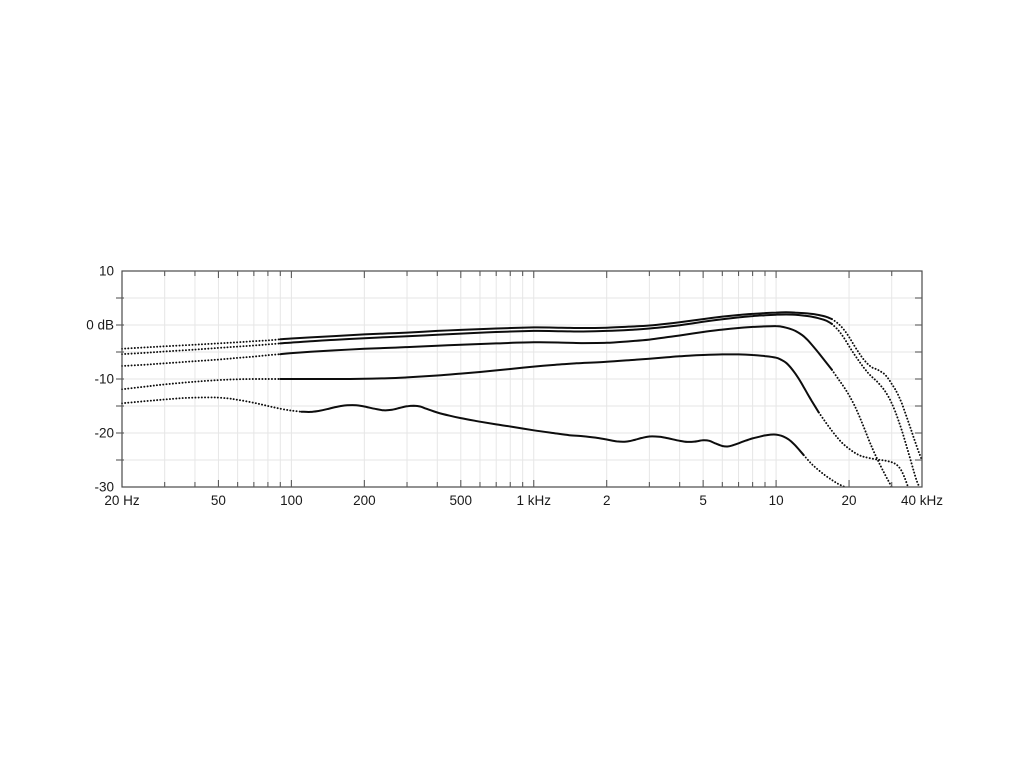 The image size is (1024, 768). Describe the element at coordinates (201, 360) in the screenshot. I see `curve-3-dotted-low` at that location.